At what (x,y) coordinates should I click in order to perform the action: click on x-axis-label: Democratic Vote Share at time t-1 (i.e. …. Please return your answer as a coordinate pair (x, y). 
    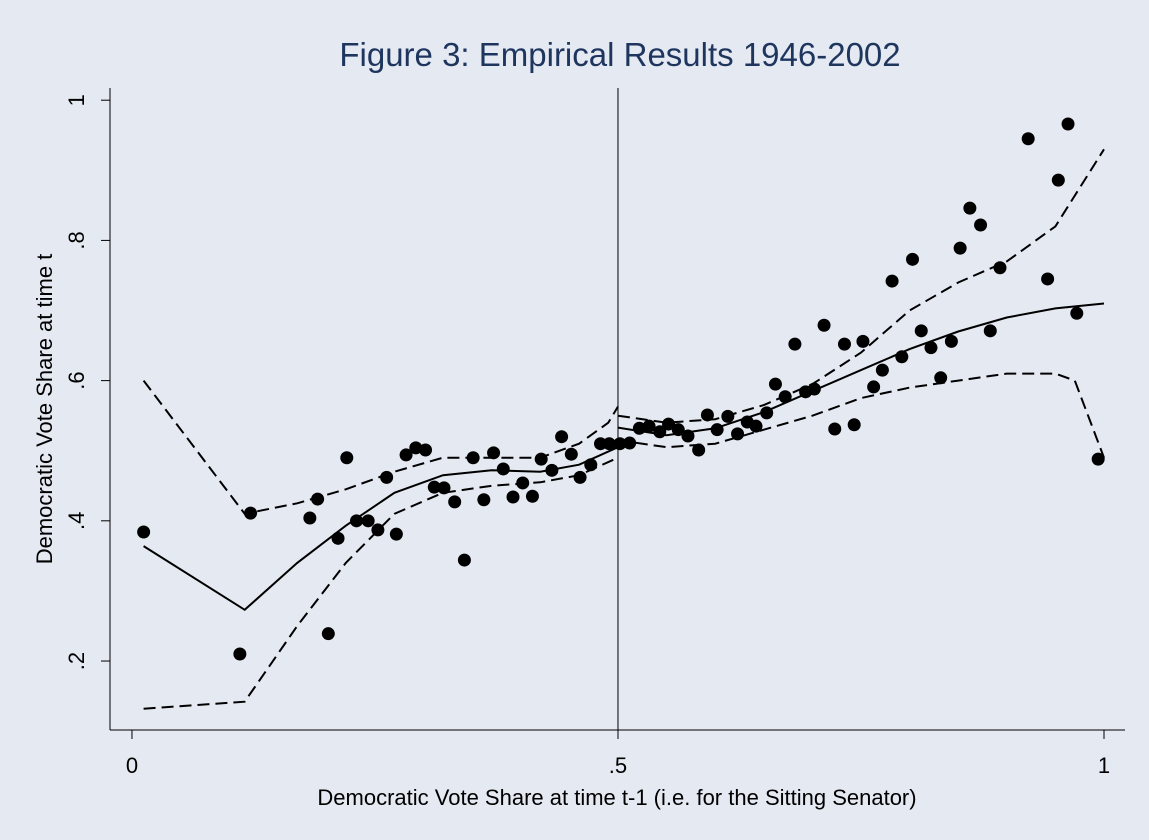
    Looking at the image, I should click on (616, 797).